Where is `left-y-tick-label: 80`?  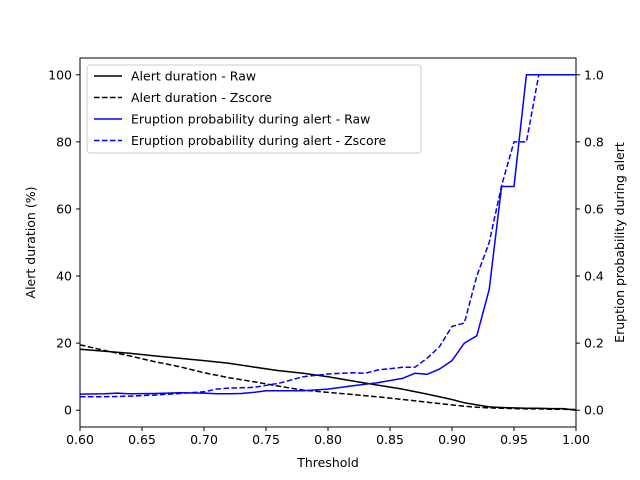
left-y-tick-label: 80 is located at coordinates (64, 141).